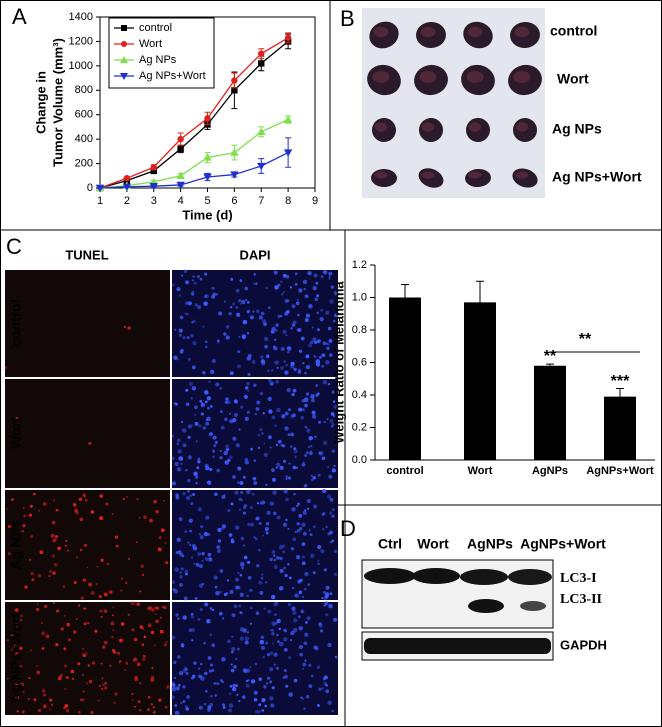  I want to click on tunel-image, so click(87, 658).